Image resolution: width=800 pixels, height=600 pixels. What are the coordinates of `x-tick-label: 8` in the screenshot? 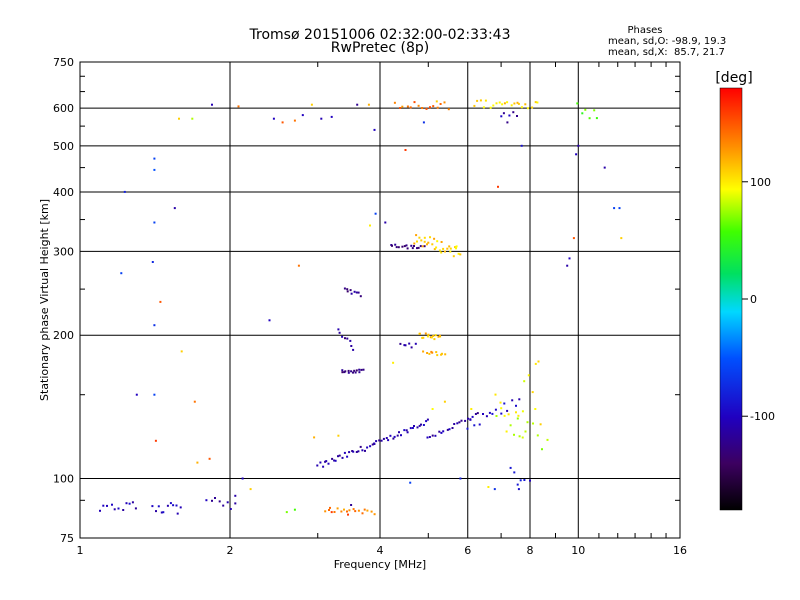 It's located at (530, 550).